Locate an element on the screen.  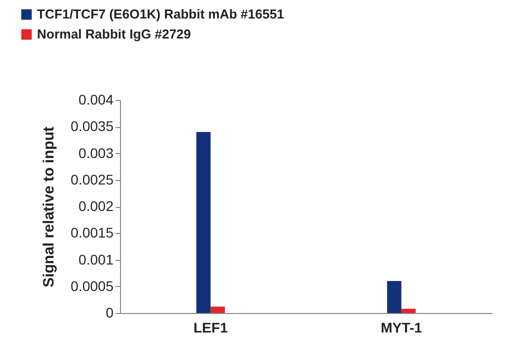
y-tick-label: 0.0015 is located at coordinates (92, 232).